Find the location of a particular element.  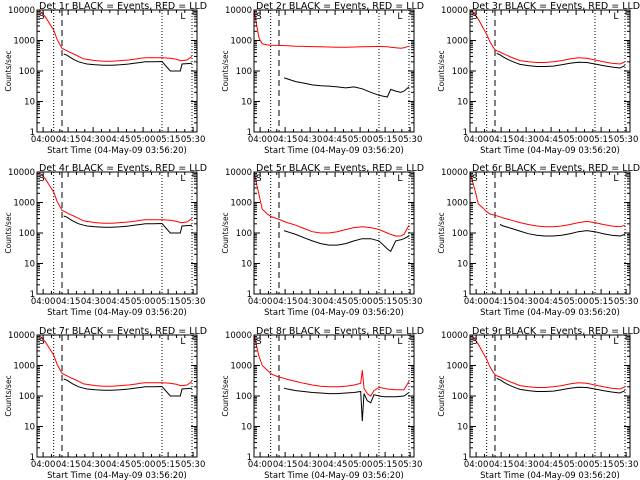

panel-title: Det 9r BLACK = Events, RED = LLD is located at coordinates (556, 331).